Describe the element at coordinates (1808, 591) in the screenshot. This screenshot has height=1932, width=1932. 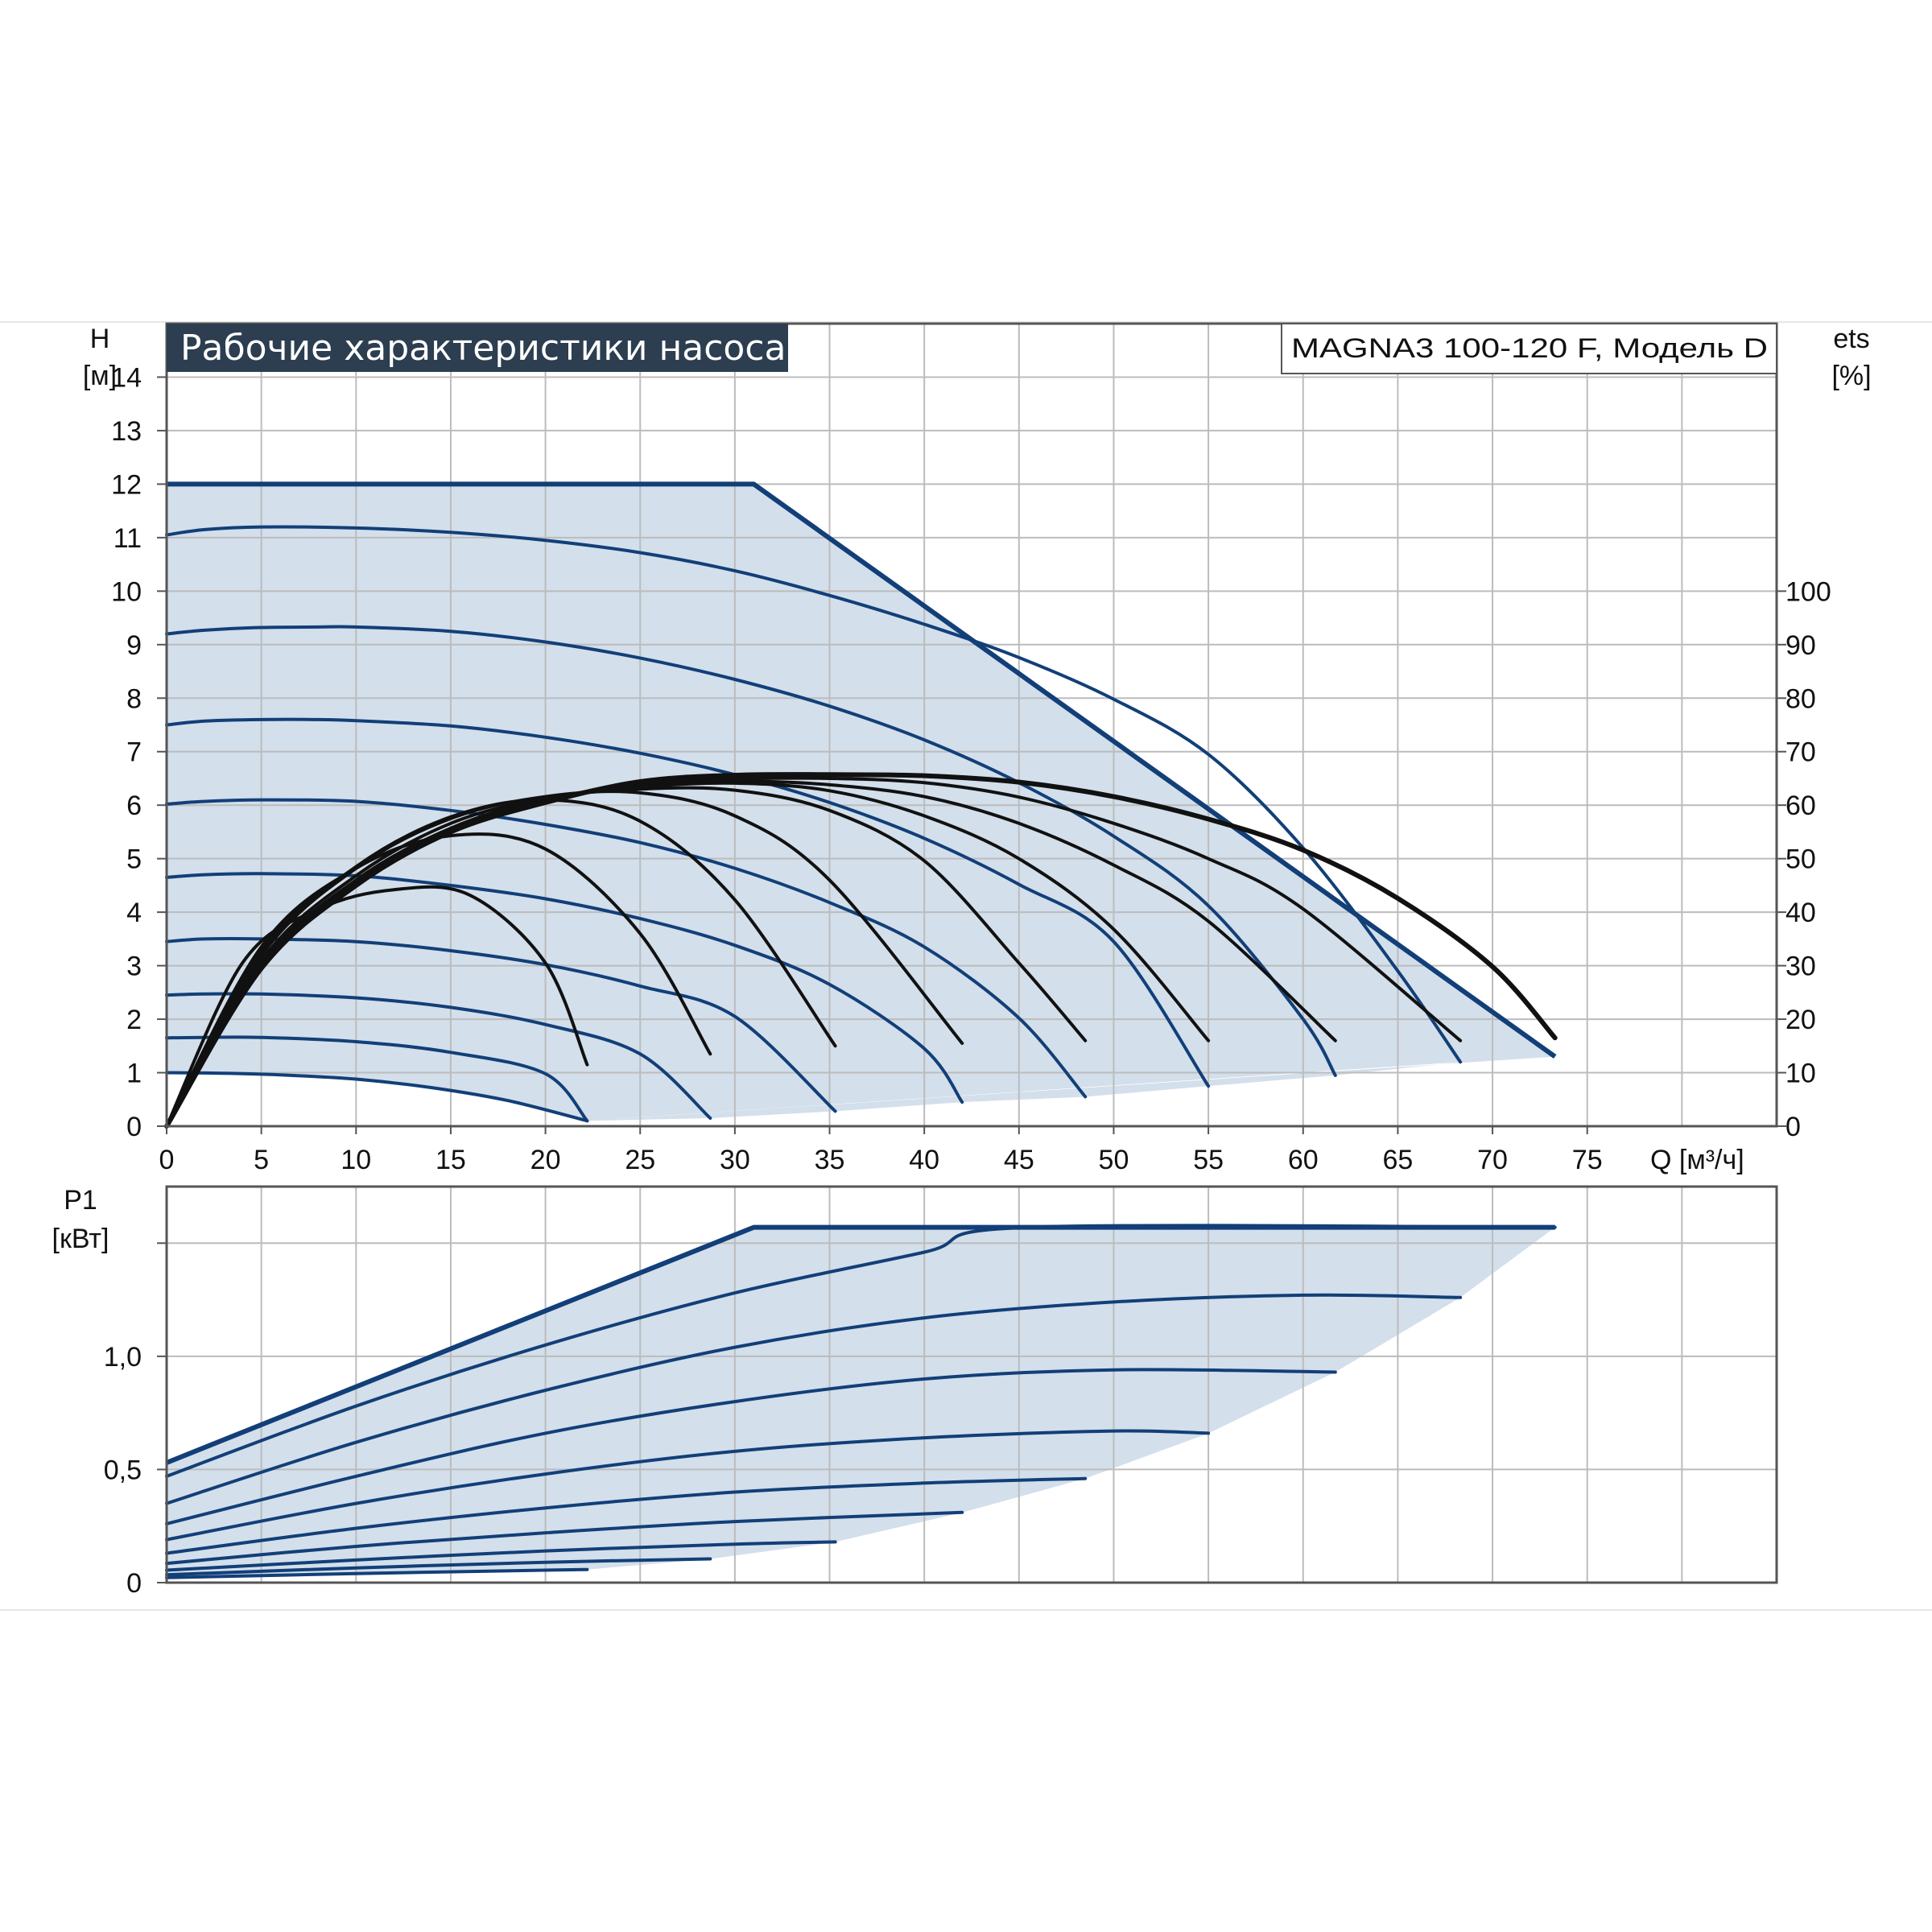
I see `efficiency-tick-label: 100` at that location.